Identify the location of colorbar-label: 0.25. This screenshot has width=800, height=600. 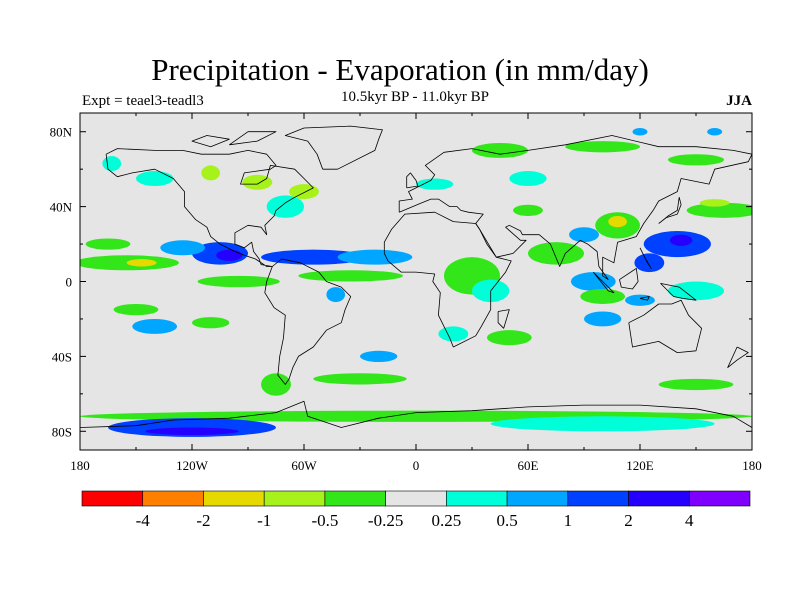
(446, 520).